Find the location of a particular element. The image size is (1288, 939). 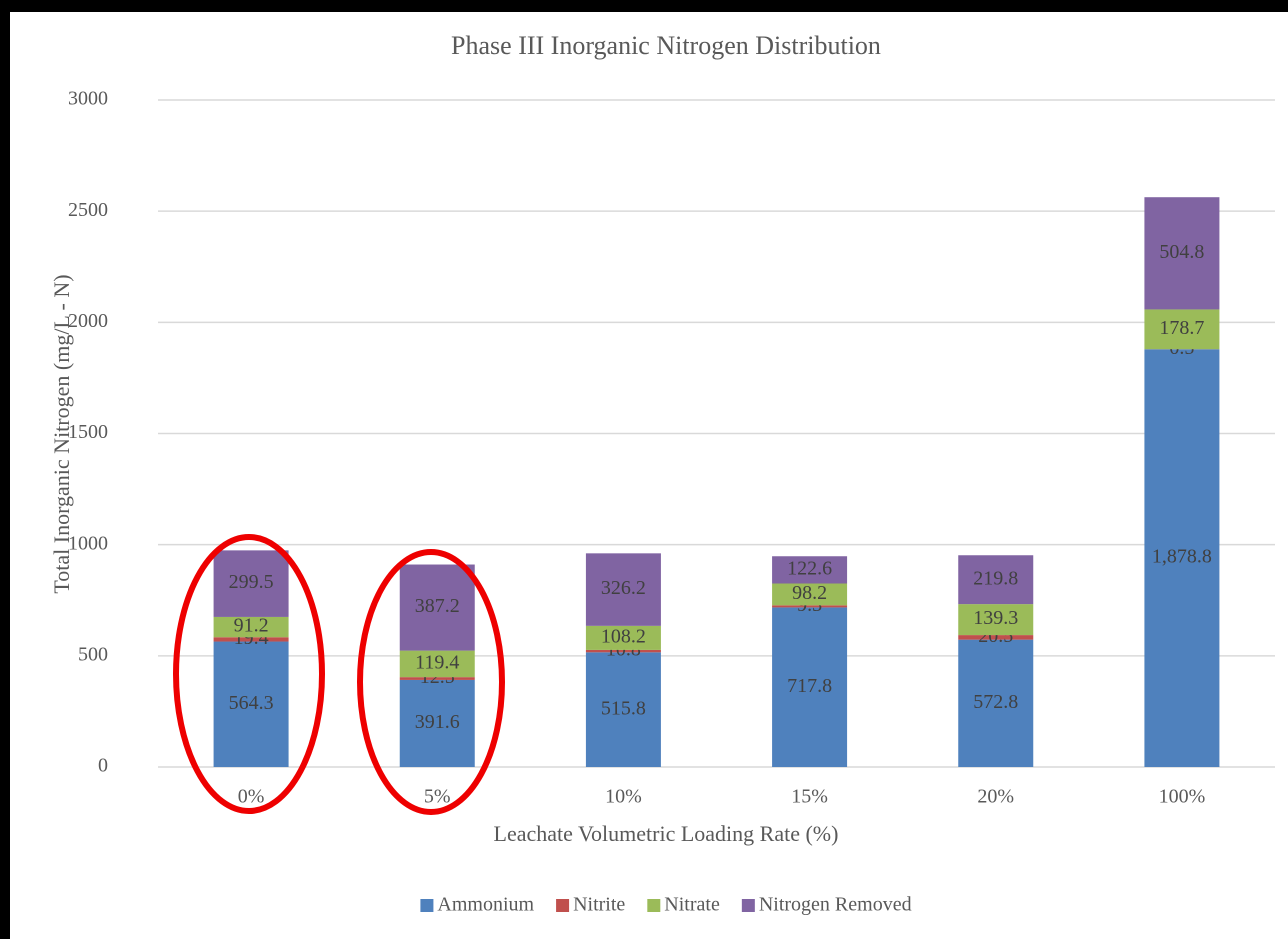

data-label: 515.8 is located at coordinates (623, 708).